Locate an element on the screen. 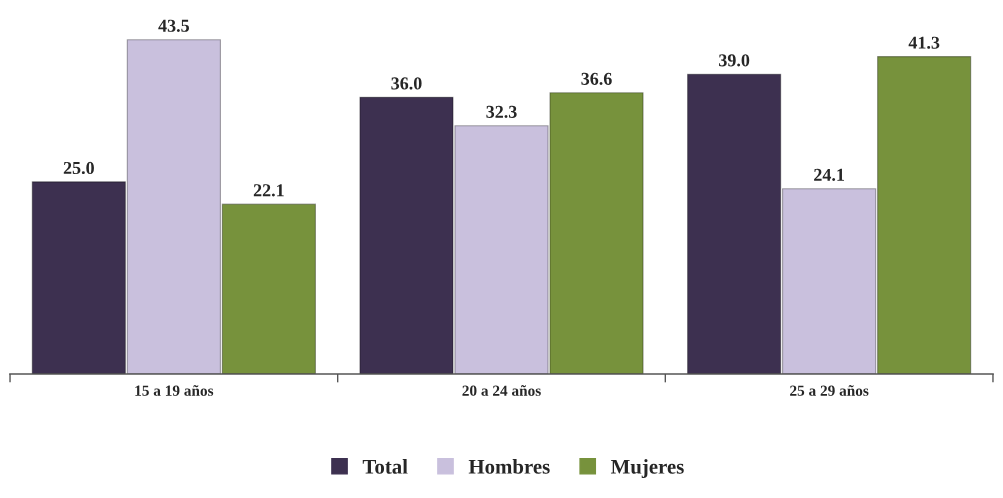 This screenshot has height=498, width=1003. data-label: 36.0 is located at coordinates (406, 83).